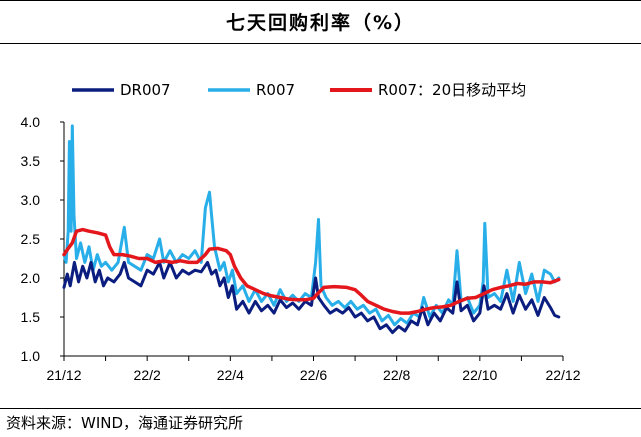 Image resolution: width=641 pixels, height=437 pixels. What do you see at coordinates (275, 90) in the screenshot?
I see `legend-label: R007` at bounding box center [275, 90].